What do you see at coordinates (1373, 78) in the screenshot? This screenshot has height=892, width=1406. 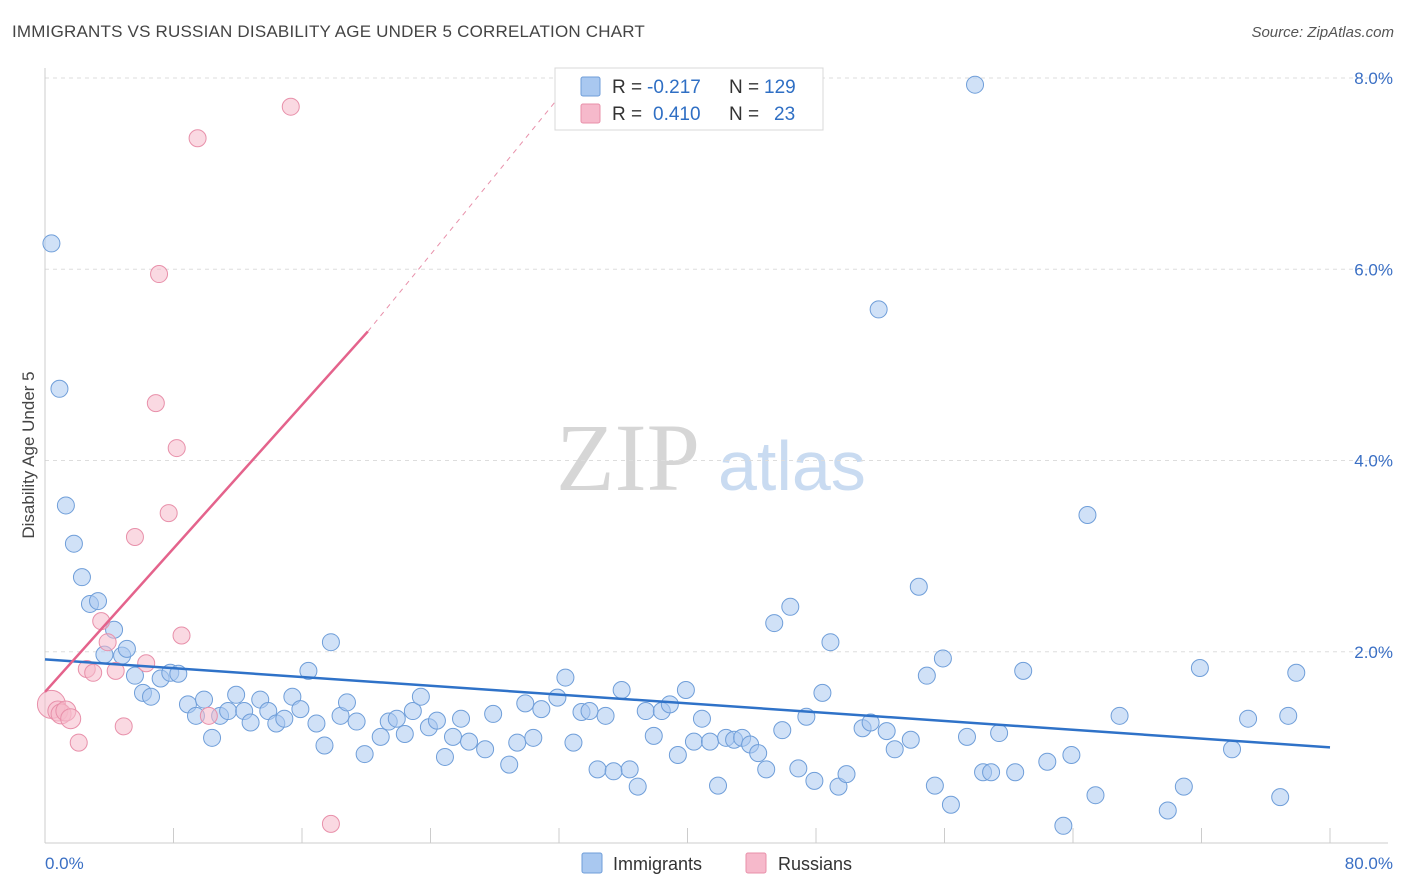 I see `y-tick-label: 8.0%` at bounding box center [1373, 78].